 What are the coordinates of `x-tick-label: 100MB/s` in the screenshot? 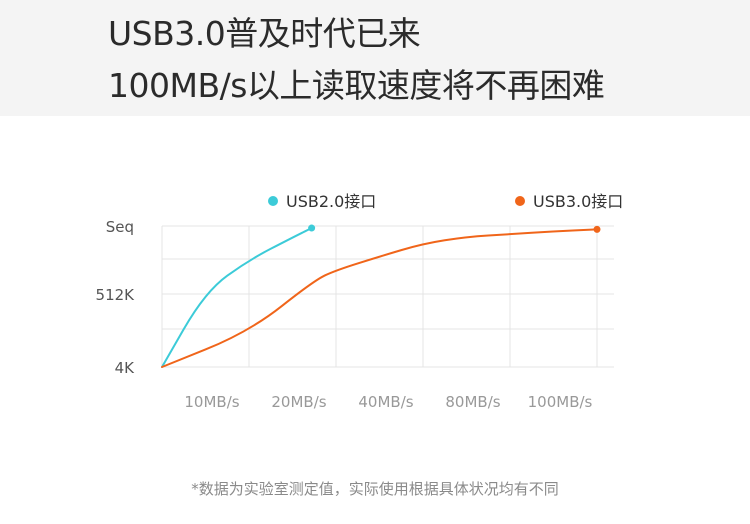 It's located at (560, 402).